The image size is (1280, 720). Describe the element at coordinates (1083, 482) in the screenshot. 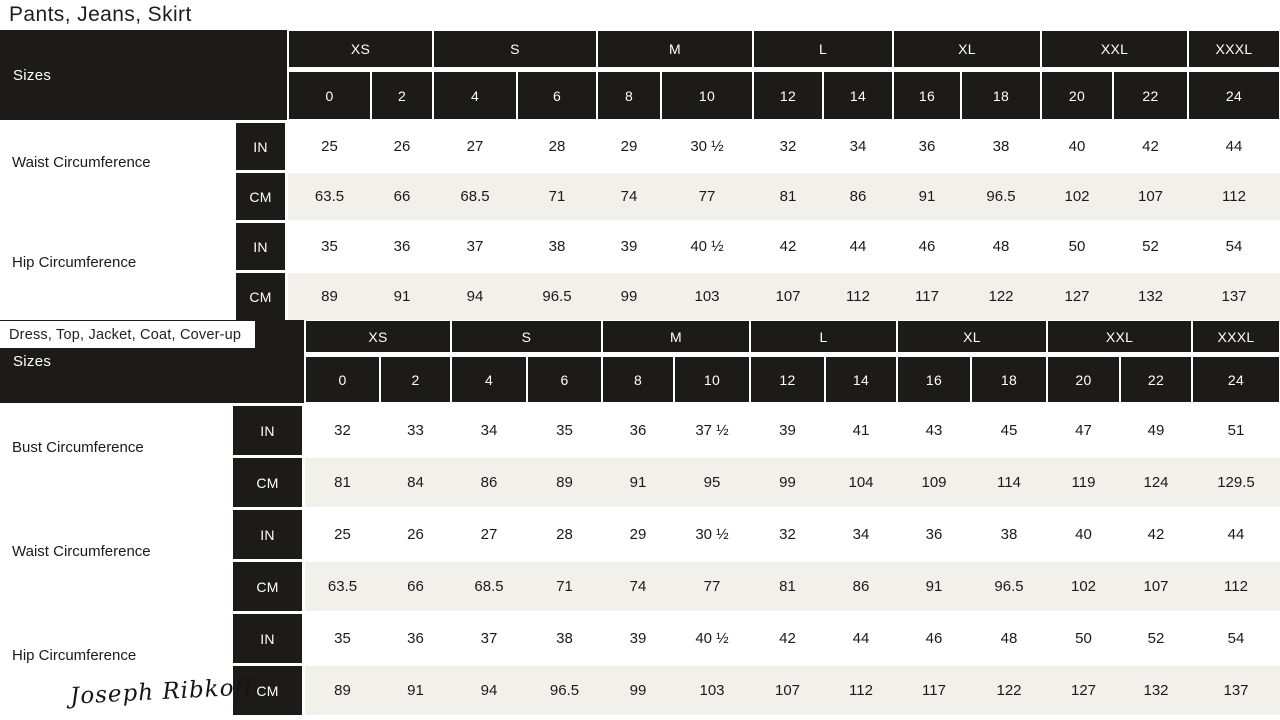

I see `value-cell: 119` at that location.